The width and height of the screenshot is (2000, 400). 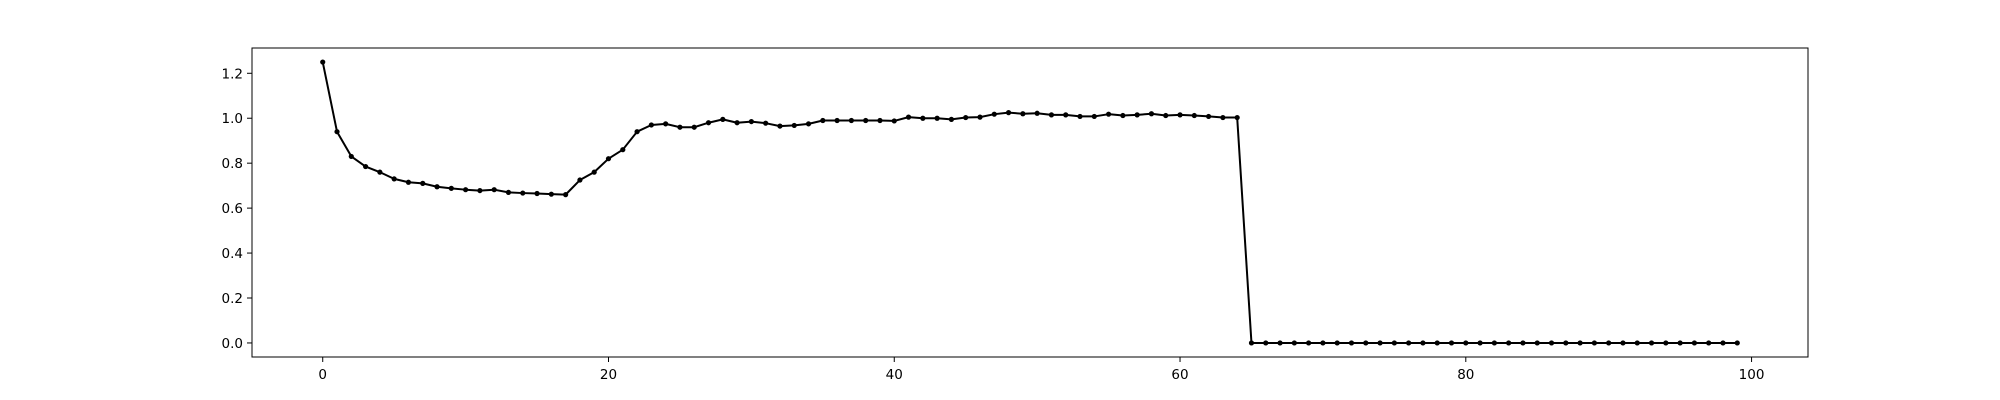 What do you see at coordinates (232, 119) in the screenshot?
I see `y-tick-label: 1.0` at bounding box center [232, 119].